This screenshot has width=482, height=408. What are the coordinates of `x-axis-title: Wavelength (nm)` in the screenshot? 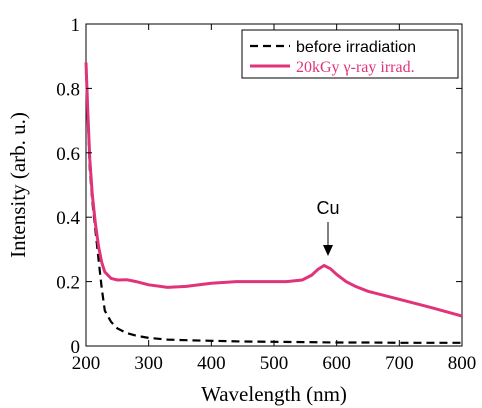 It's located at (274, 394).